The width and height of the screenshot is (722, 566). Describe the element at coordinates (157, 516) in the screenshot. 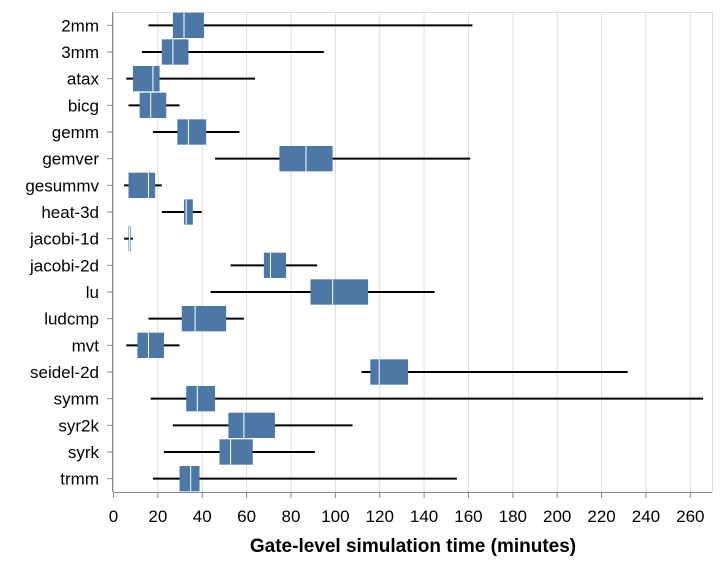

I see `x-tick-label: 20` at that location.